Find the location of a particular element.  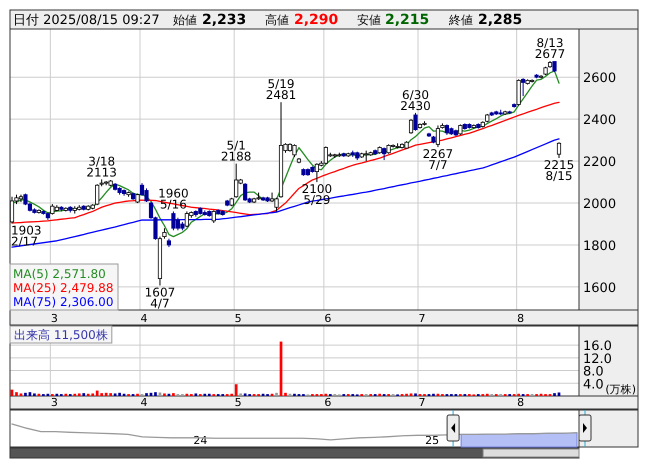

y-tick-label: 1600 is located at coordinates (599, 288).